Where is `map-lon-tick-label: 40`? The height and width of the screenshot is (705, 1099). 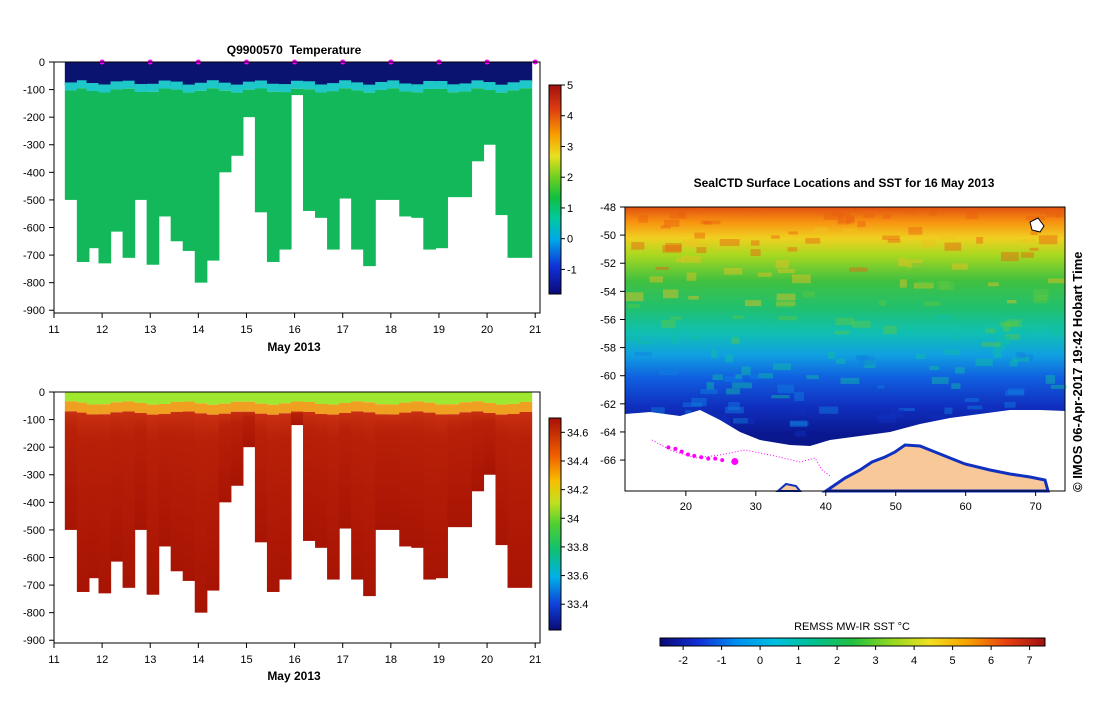
map-lon-tick-label: 40 is located at coordinates (826, 507).